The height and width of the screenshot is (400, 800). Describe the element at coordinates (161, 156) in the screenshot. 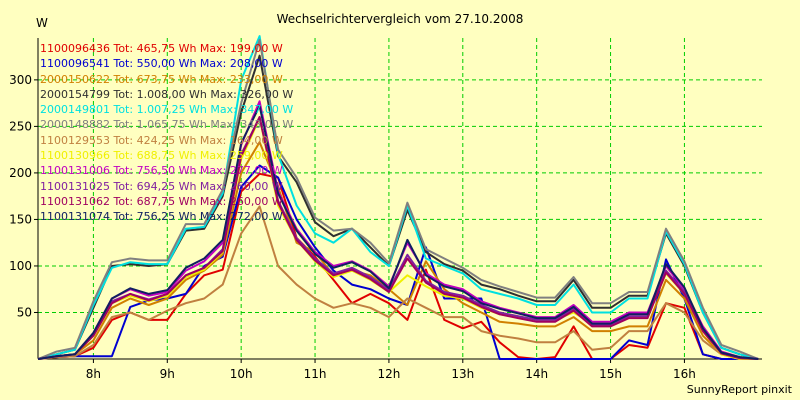

I see `legend-entry-8: 1100130966 Tot: 688,75 Wh Max: 259,00 W` at that location.